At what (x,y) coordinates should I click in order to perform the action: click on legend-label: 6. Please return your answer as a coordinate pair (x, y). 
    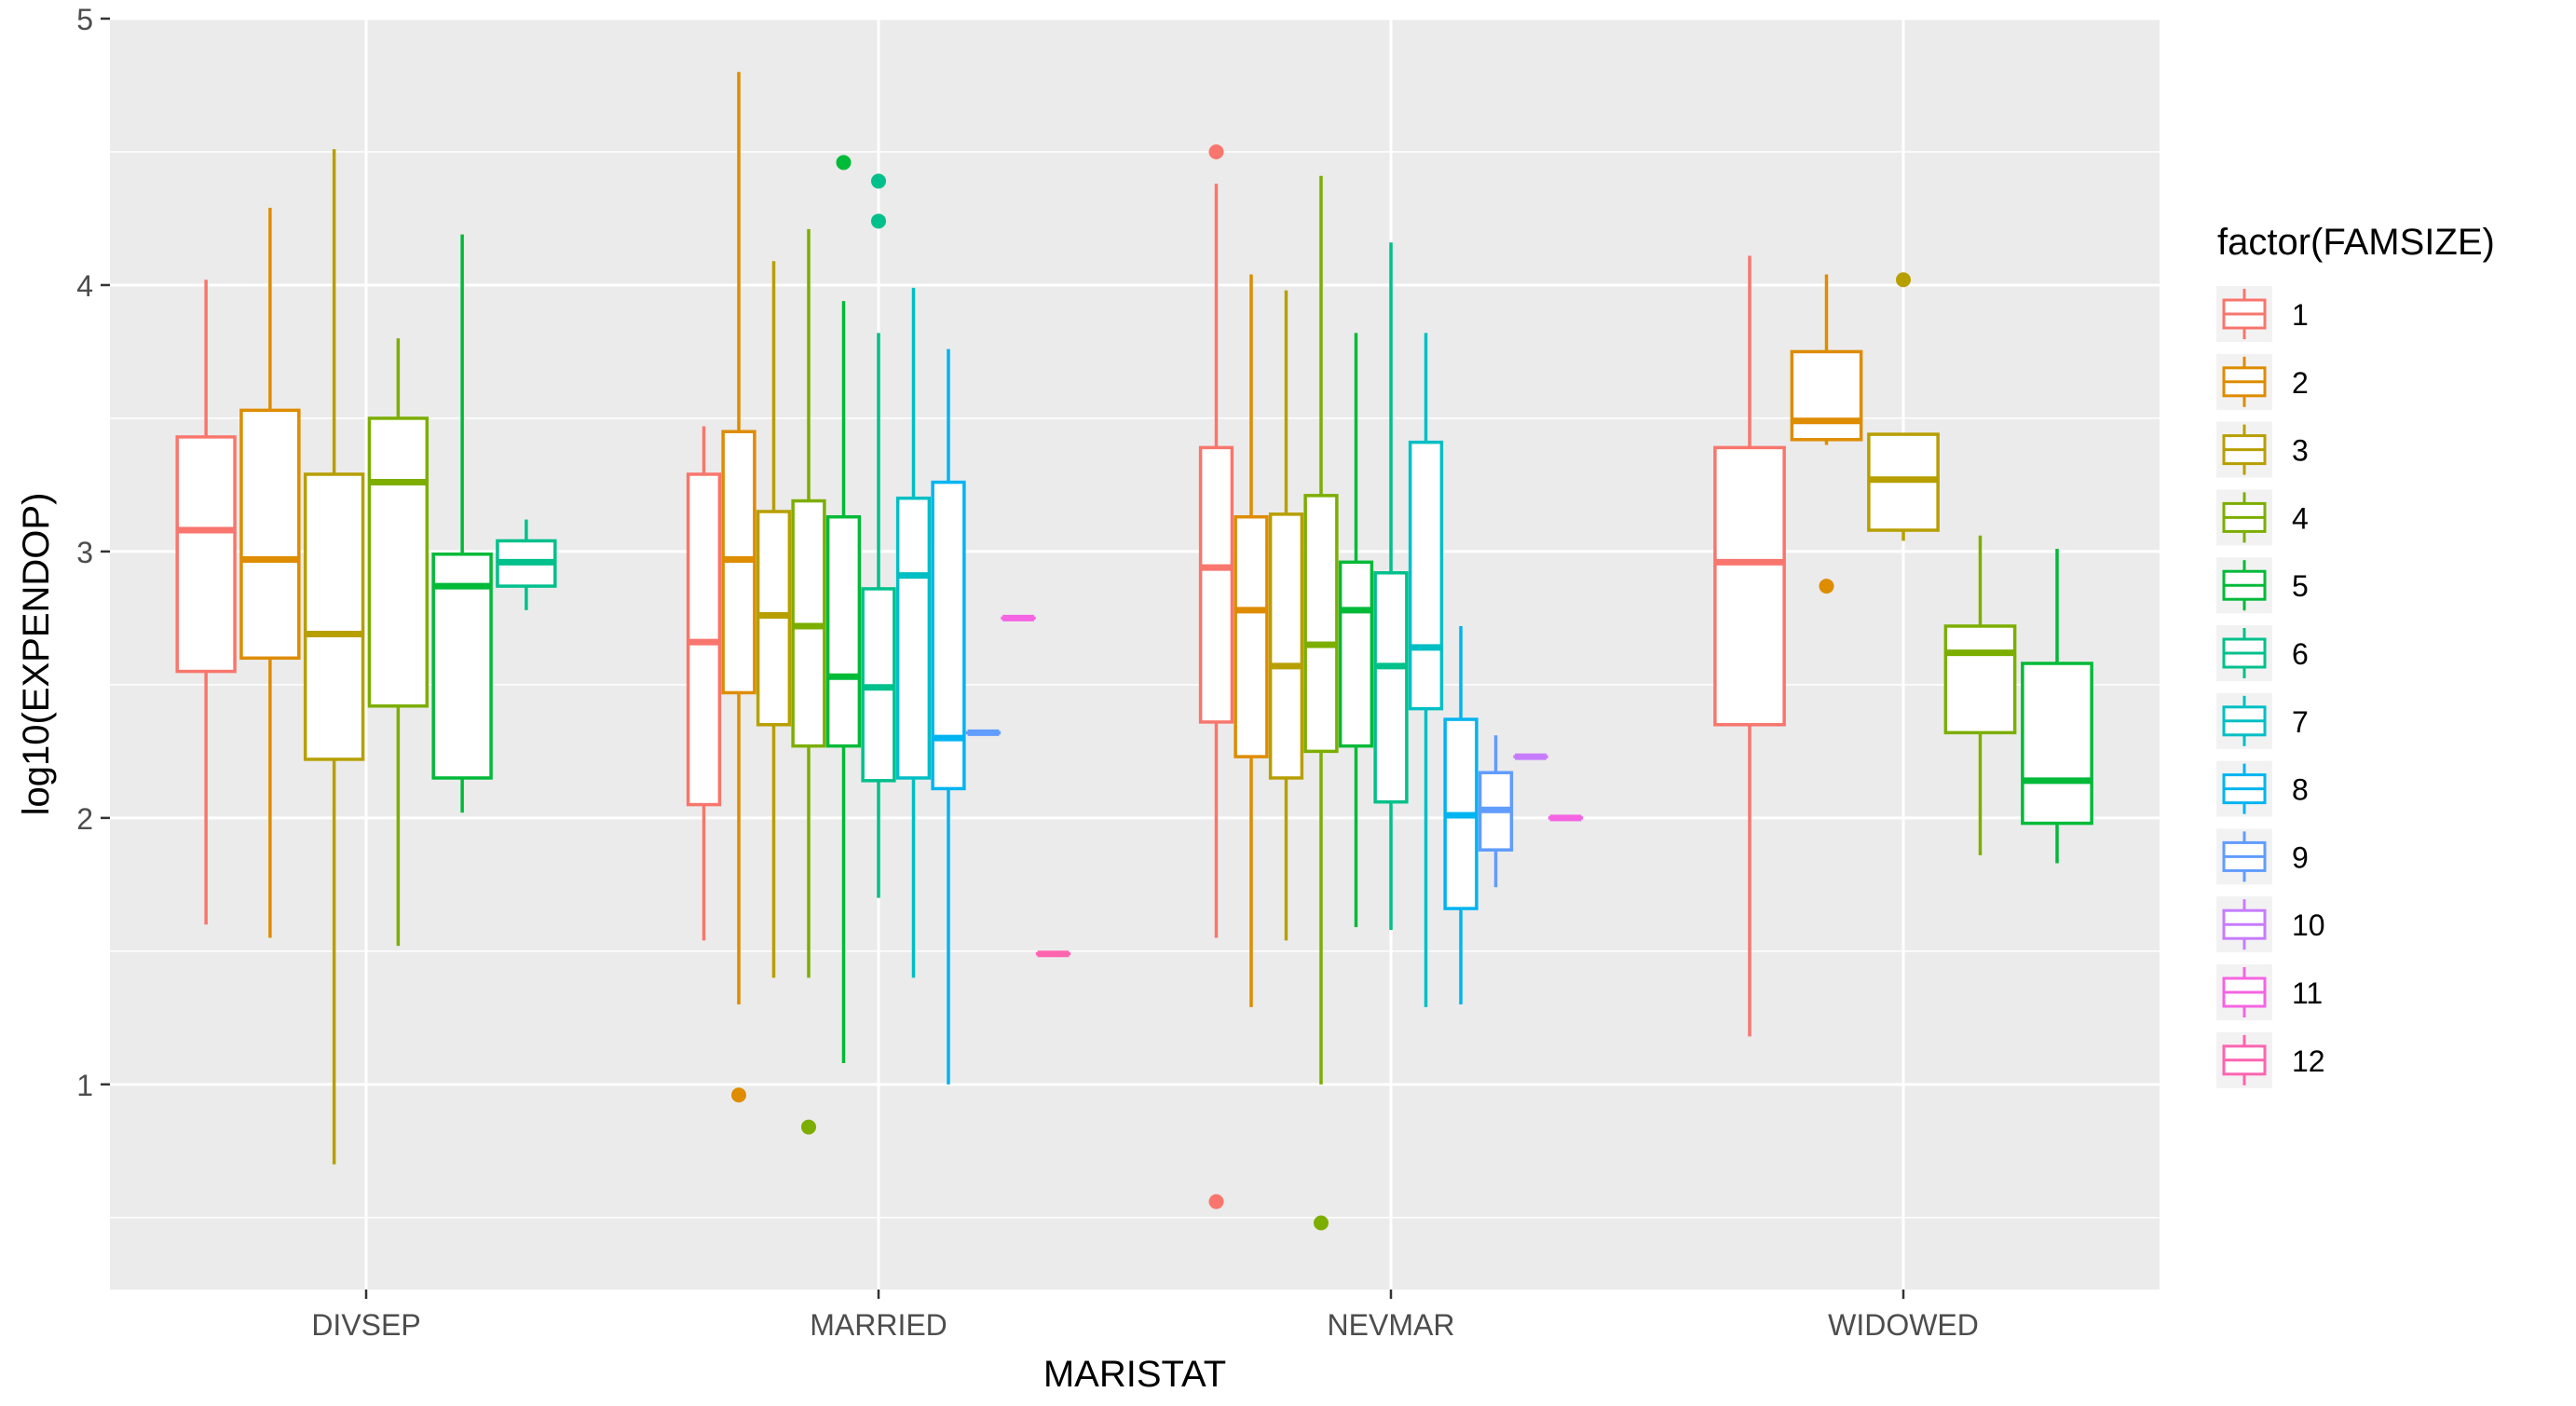
    Looking at the image, I should click on (2300, 654).